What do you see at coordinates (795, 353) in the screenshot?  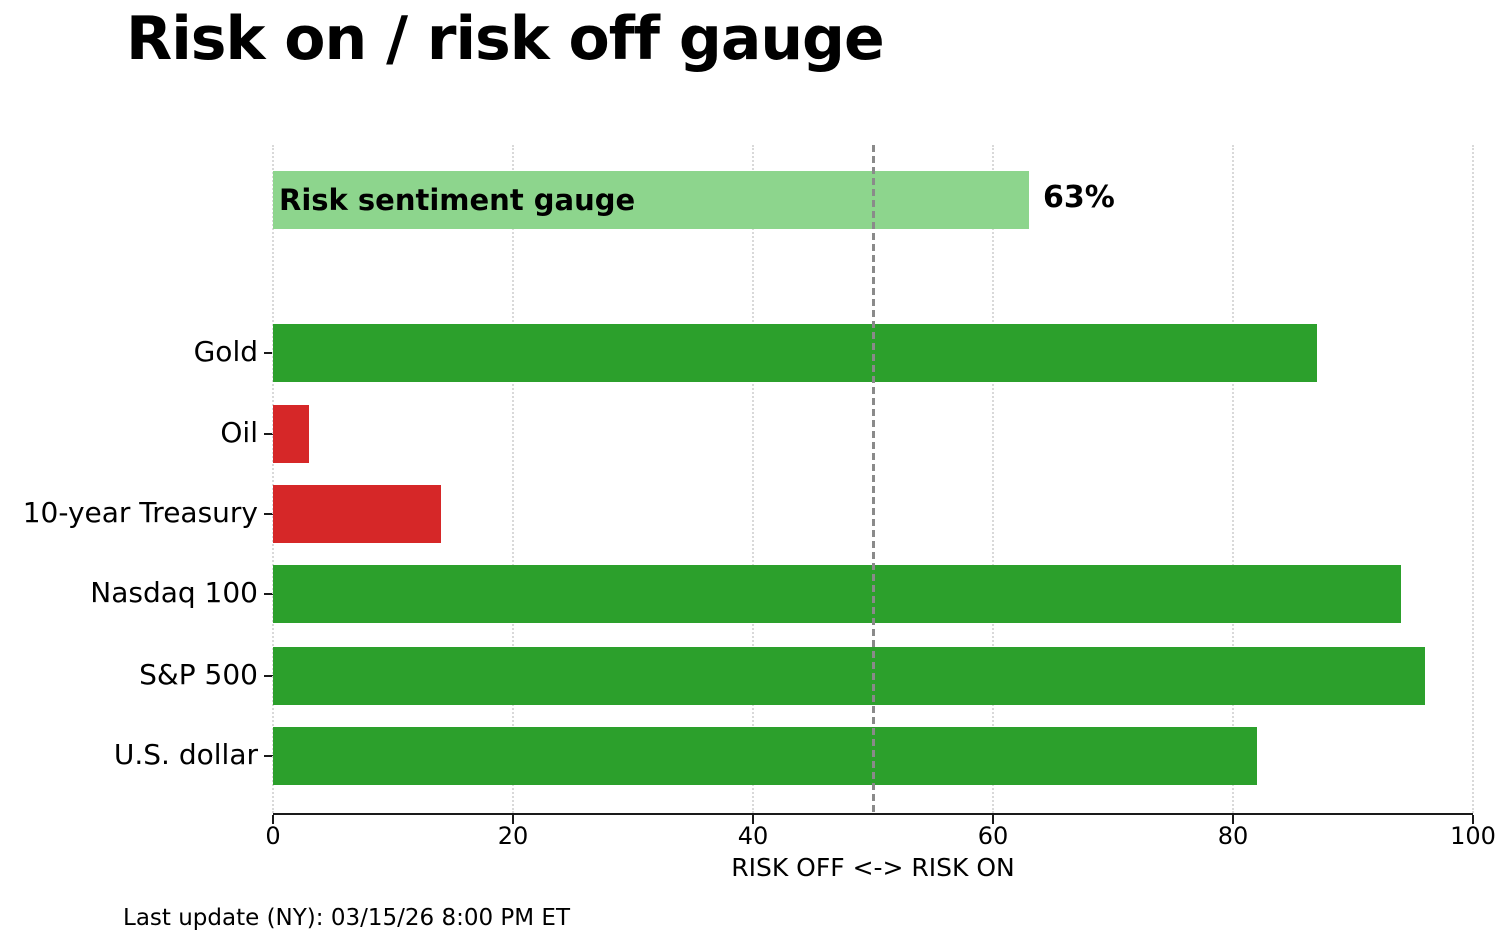 I see `bar-gold` at bounding box center [795, 353].